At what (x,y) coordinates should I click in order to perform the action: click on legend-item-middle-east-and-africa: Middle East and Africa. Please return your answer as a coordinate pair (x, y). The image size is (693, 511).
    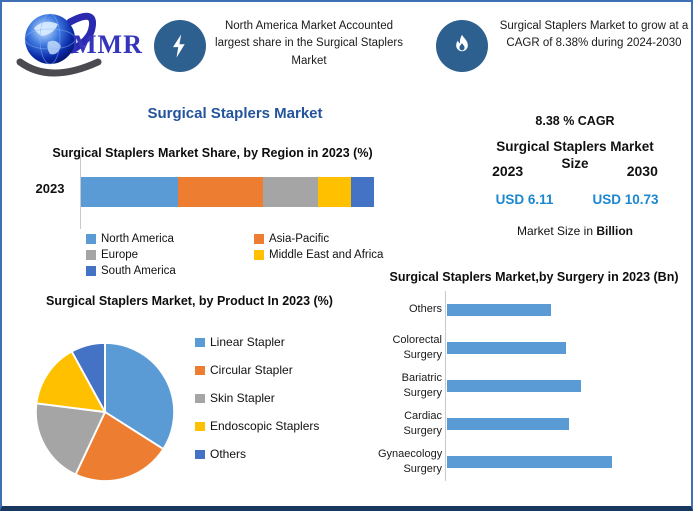
    Looking at the image, I should click on (324, 255).